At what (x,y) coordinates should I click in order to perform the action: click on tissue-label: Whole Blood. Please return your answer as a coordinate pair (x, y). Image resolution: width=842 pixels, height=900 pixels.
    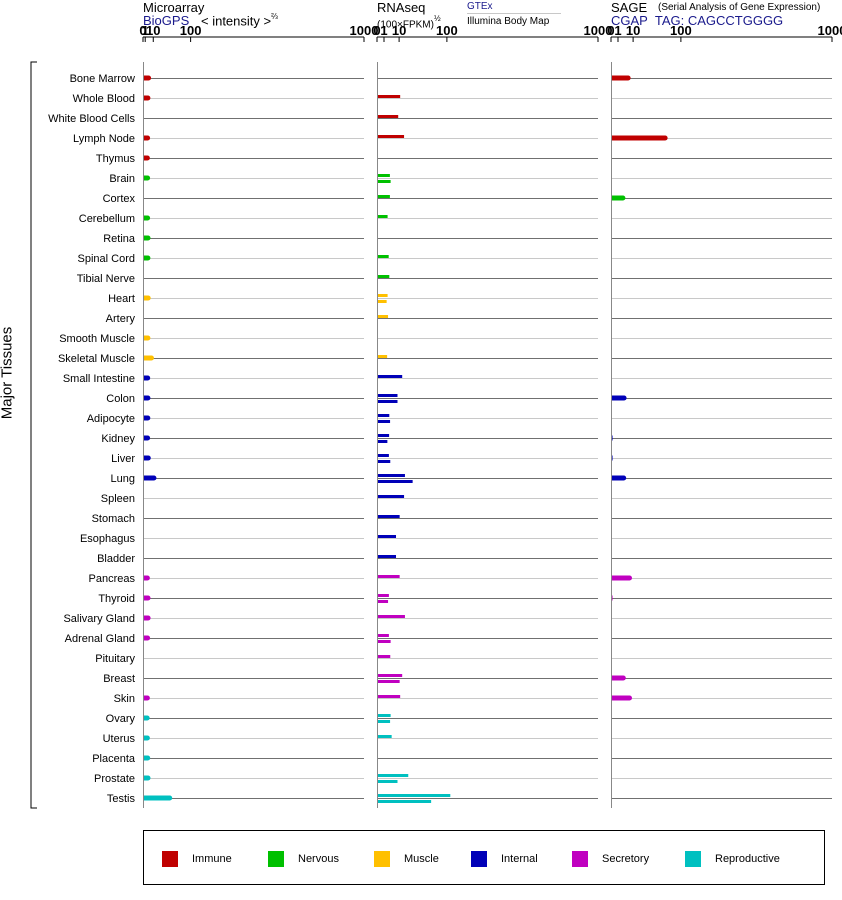
    Looking at the image, I should click on (104, 99).